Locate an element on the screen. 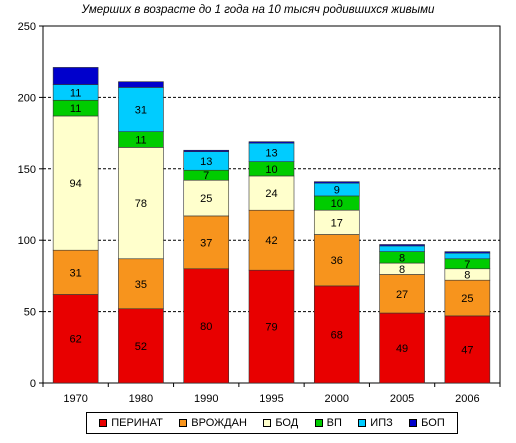  legend-item: ПЕРИНАТ is located at coordinates (131, 423).